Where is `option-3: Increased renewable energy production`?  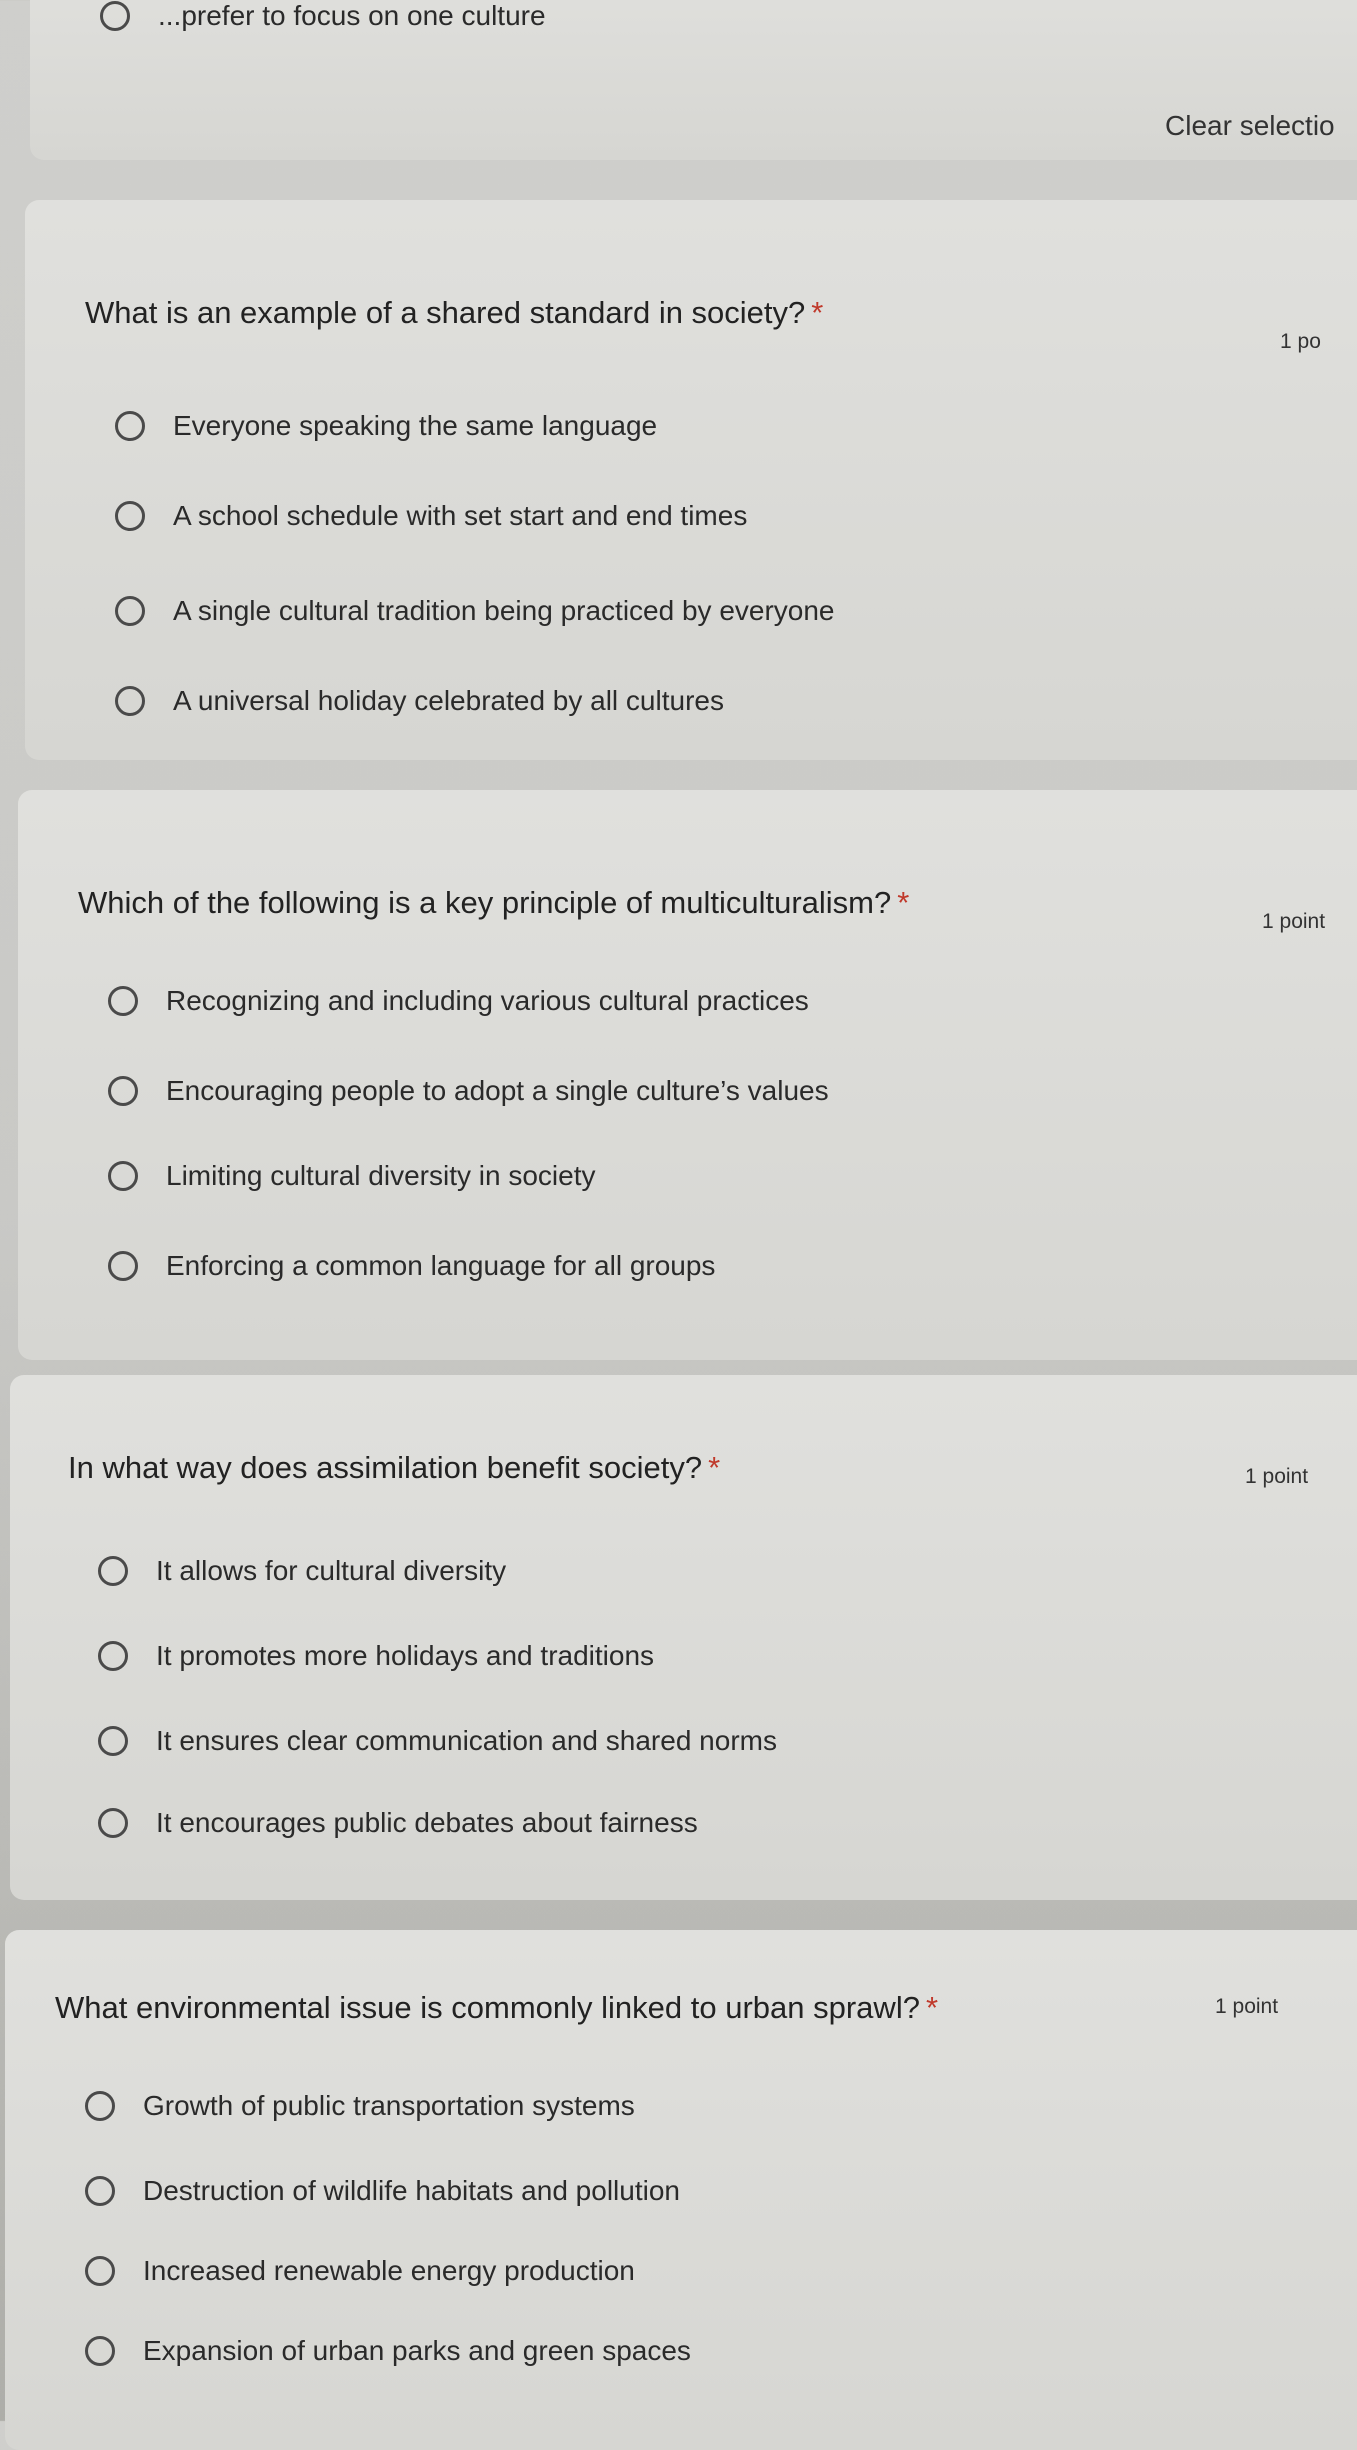 option-3: Increased renewable energy production is located at coordinates (360, 2271).